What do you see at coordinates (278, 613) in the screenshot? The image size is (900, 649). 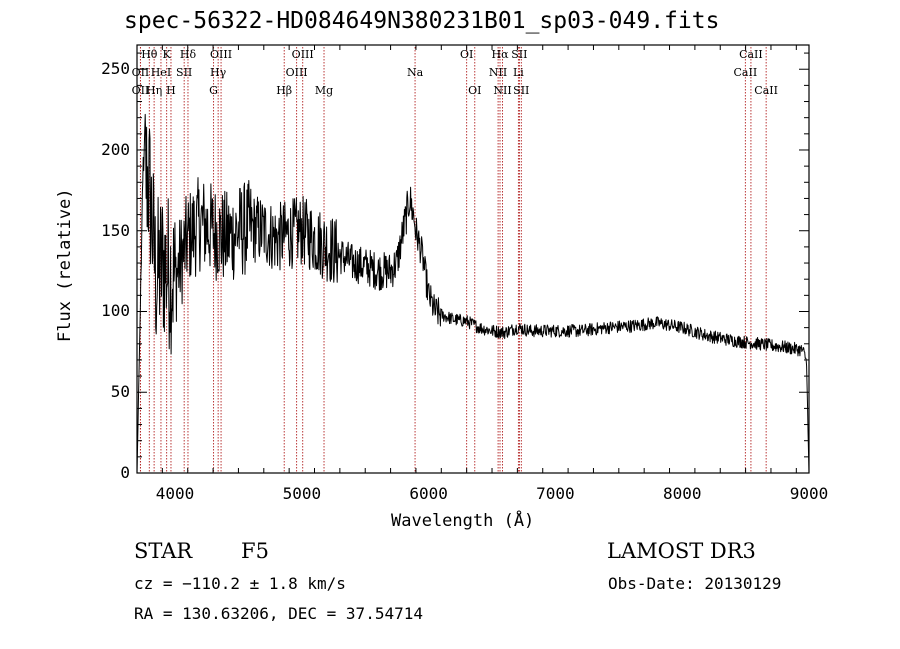 I see `coordinates: RA = 130.63206, DEC = 37.54714` at bounding box center [278, 613].